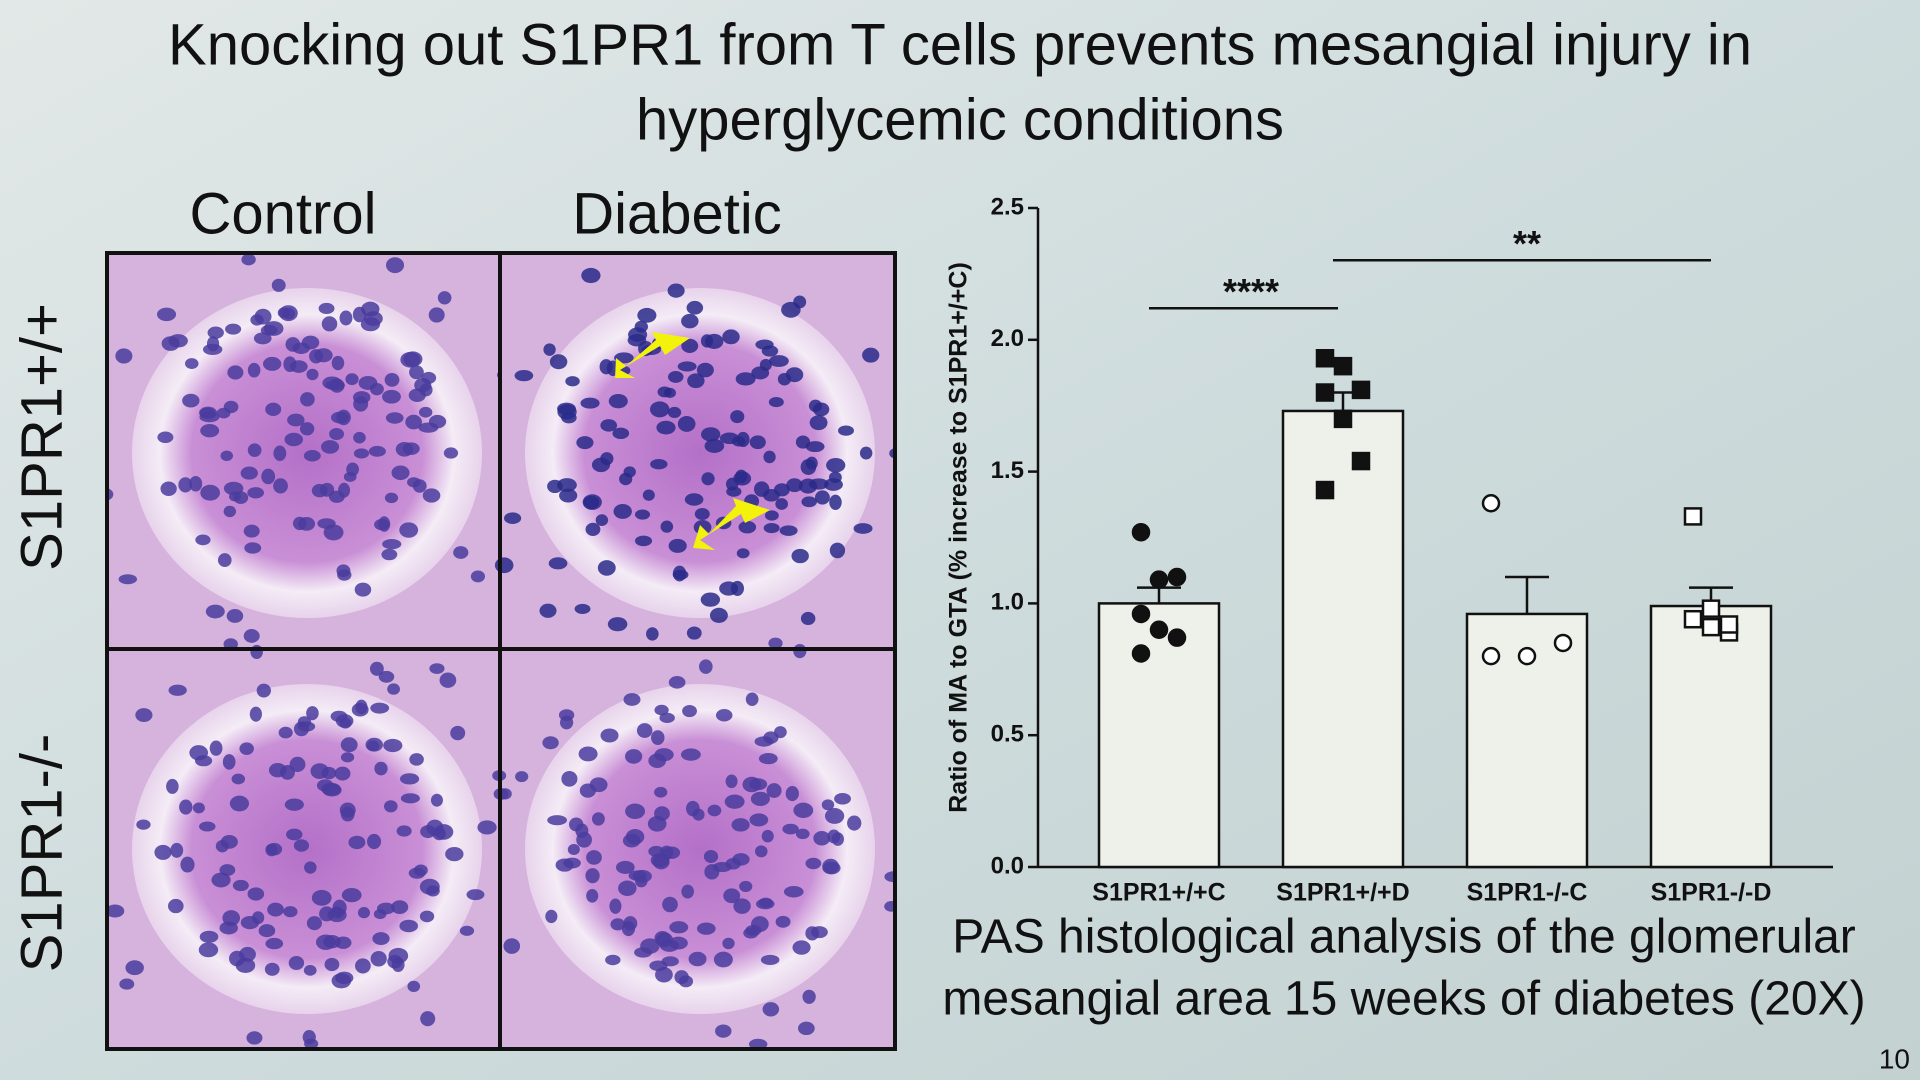 The height and width of the screenshot is (1080, 1920). I want to click on column-label: Diabetic, so click(677, 213).